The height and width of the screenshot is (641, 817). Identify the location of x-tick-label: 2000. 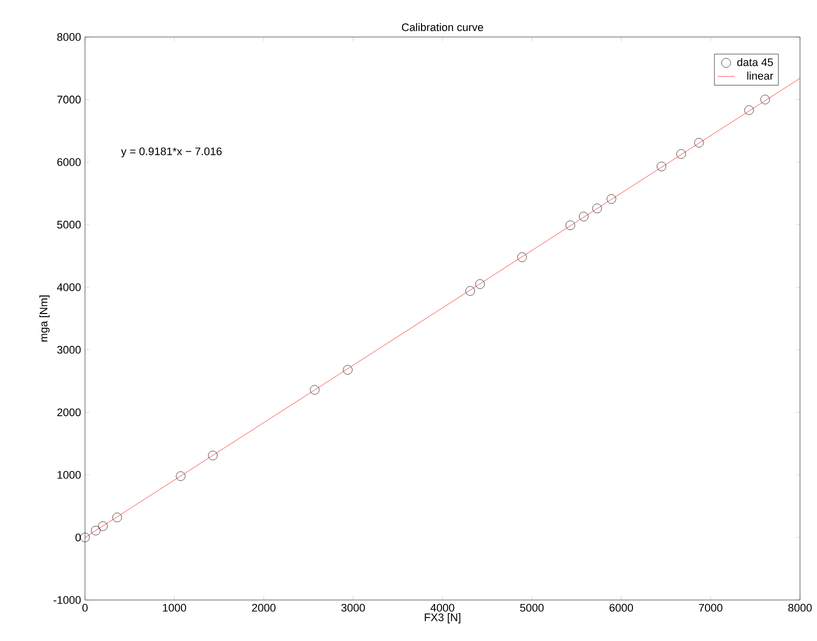
(264, 608).